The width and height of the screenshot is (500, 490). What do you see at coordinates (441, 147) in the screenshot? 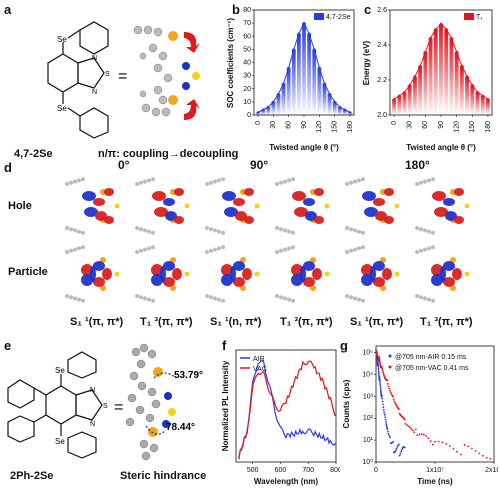
I see `xlabel-c: Twisted angle θ (°)` at bounding box center [441, 147].